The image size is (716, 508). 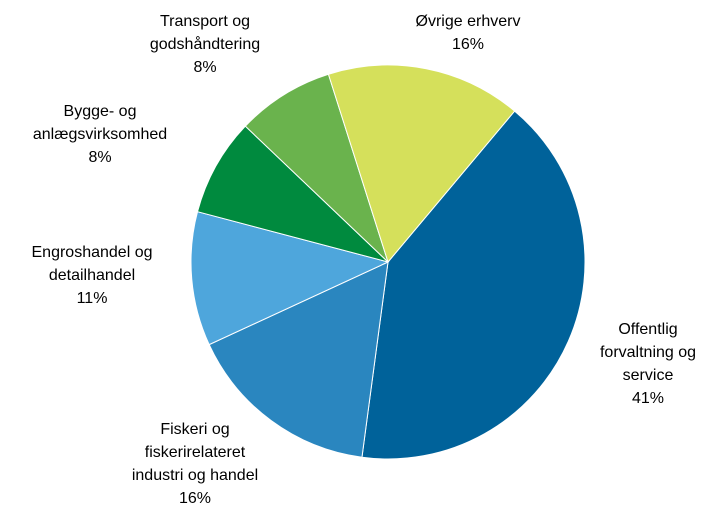 What do you see at coordinates (195, 475) in the screenshot?
I see `slice-label: industri og handel` at bounding box center [195, 475].